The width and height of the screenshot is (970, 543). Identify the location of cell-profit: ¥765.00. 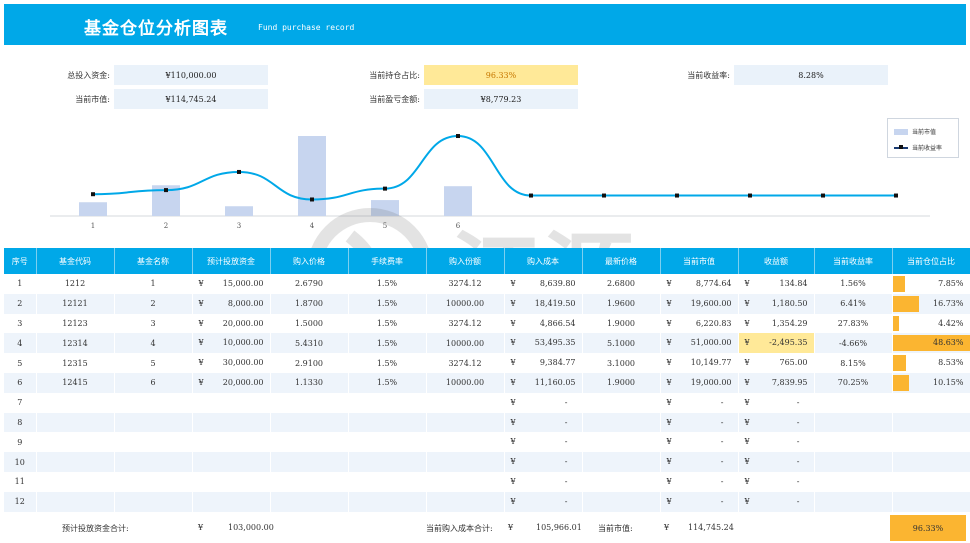
(776, 363).